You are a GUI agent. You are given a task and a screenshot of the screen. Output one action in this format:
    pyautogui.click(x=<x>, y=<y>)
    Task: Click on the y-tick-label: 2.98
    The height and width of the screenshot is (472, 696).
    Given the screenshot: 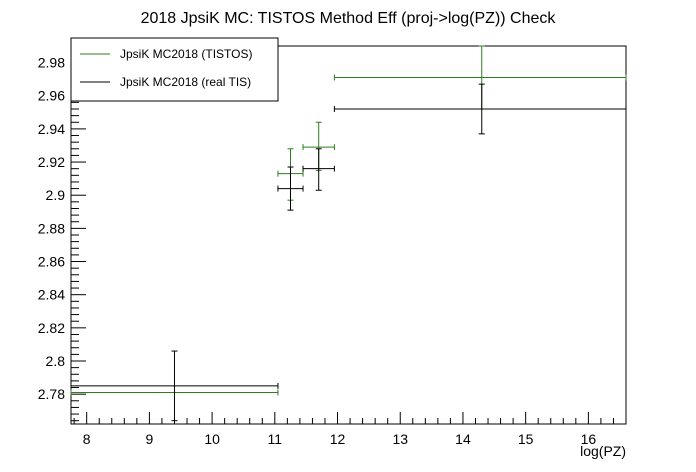 What is the action you would take?
    pyautogui.click(x=51, y=63)
    